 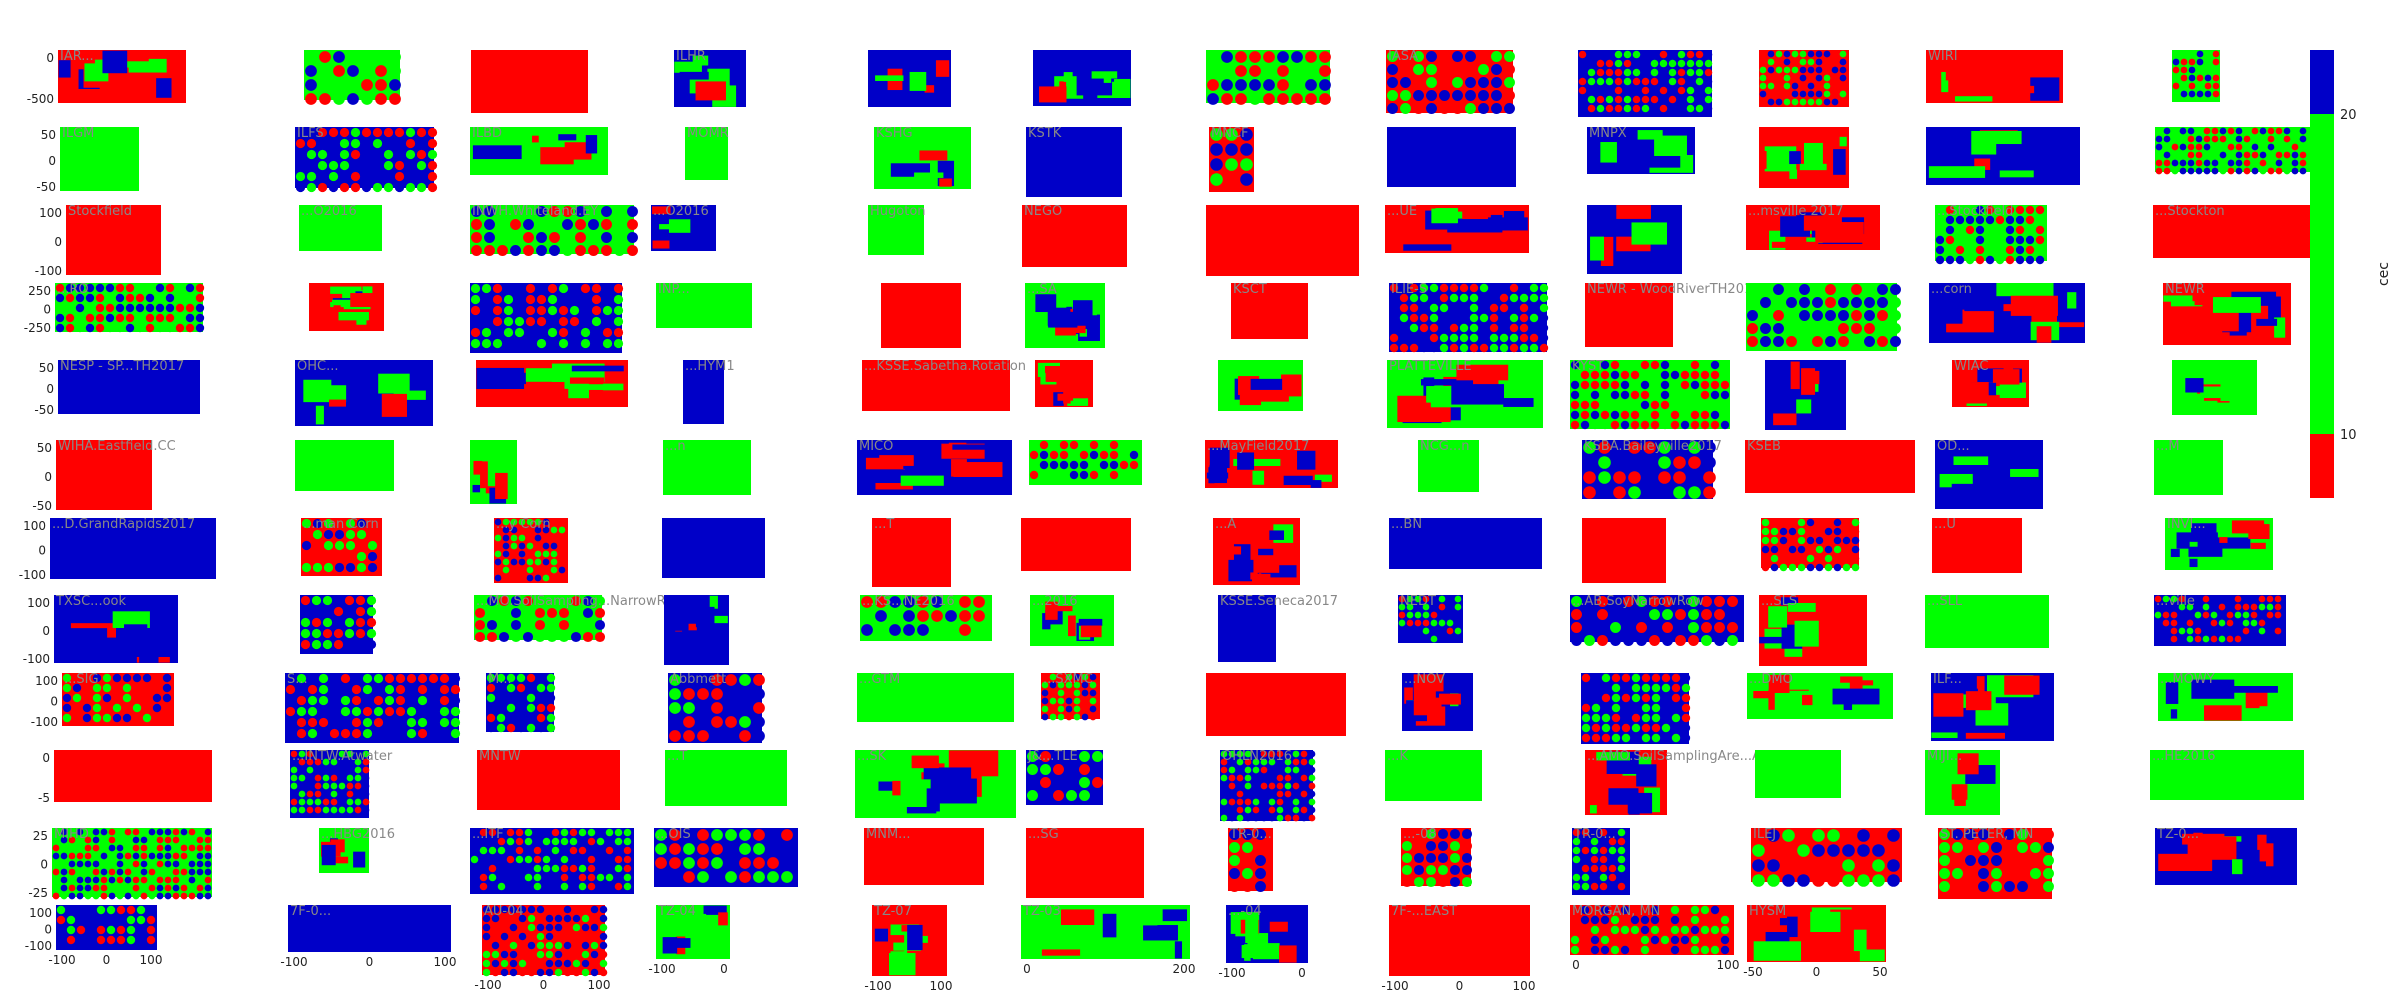 I want to click on panel-au-04: AU-04-100 0 100, so click(x=542, y=948).